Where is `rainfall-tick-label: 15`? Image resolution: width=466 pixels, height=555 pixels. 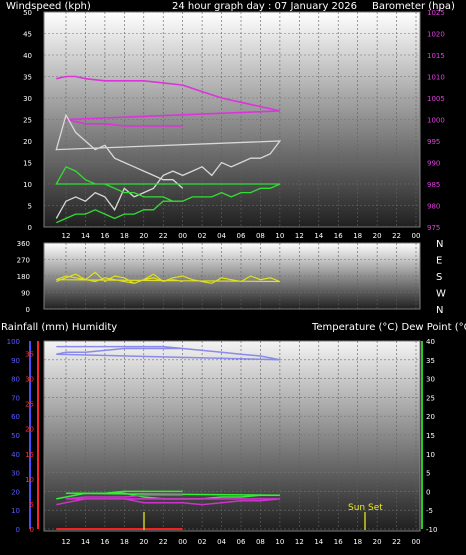
rainfall-tick-label: 15 is located at coordinates (29, 455).